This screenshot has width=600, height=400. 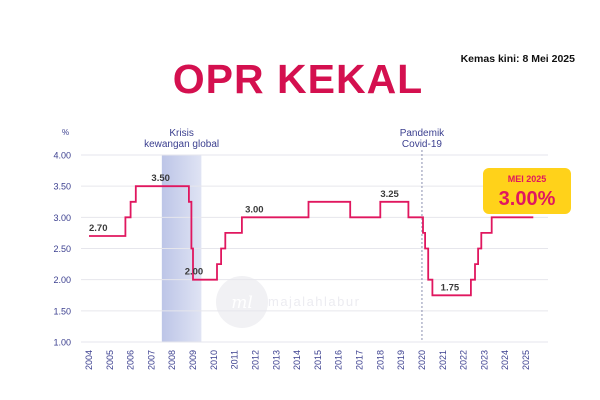 I want to click on watermark-logo-icon, so click(x=242, y=302).